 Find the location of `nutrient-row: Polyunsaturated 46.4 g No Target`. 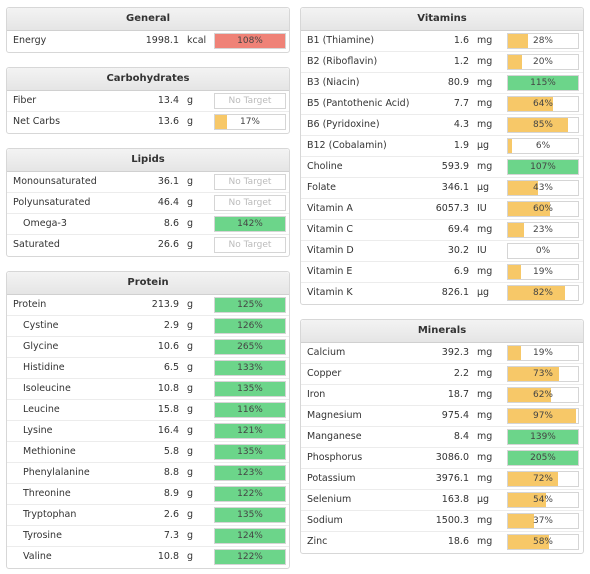

nutrient-row: Polyunsaturated 46.4 g No Target is located at coordinates (148, 203).